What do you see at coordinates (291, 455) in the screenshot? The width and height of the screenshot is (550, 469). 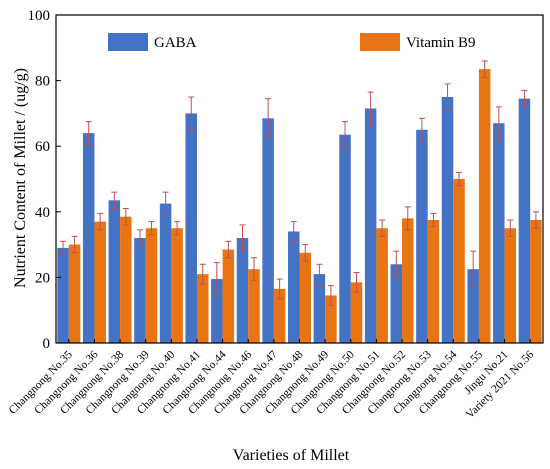 I see `x-axis-title: Varieties of Millet` at bounding box center [291, 455].